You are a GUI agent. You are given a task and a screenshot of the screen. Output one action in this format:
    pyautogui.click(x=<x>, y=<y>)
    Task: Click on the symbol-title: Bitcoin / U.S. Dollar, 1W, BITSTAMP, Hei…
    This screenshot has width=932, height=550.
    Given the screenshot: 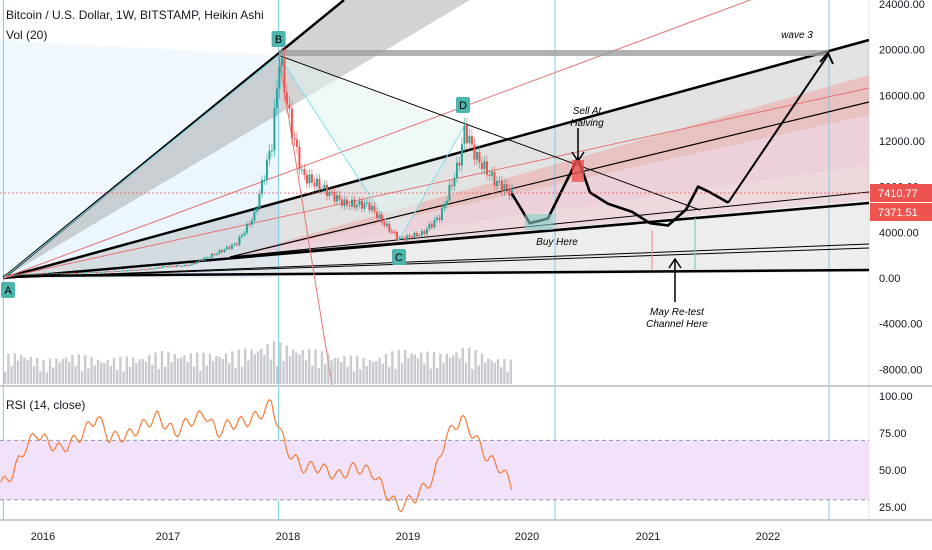 What is the action you would take?
    pyautogui.click(x=135, y=15)
    